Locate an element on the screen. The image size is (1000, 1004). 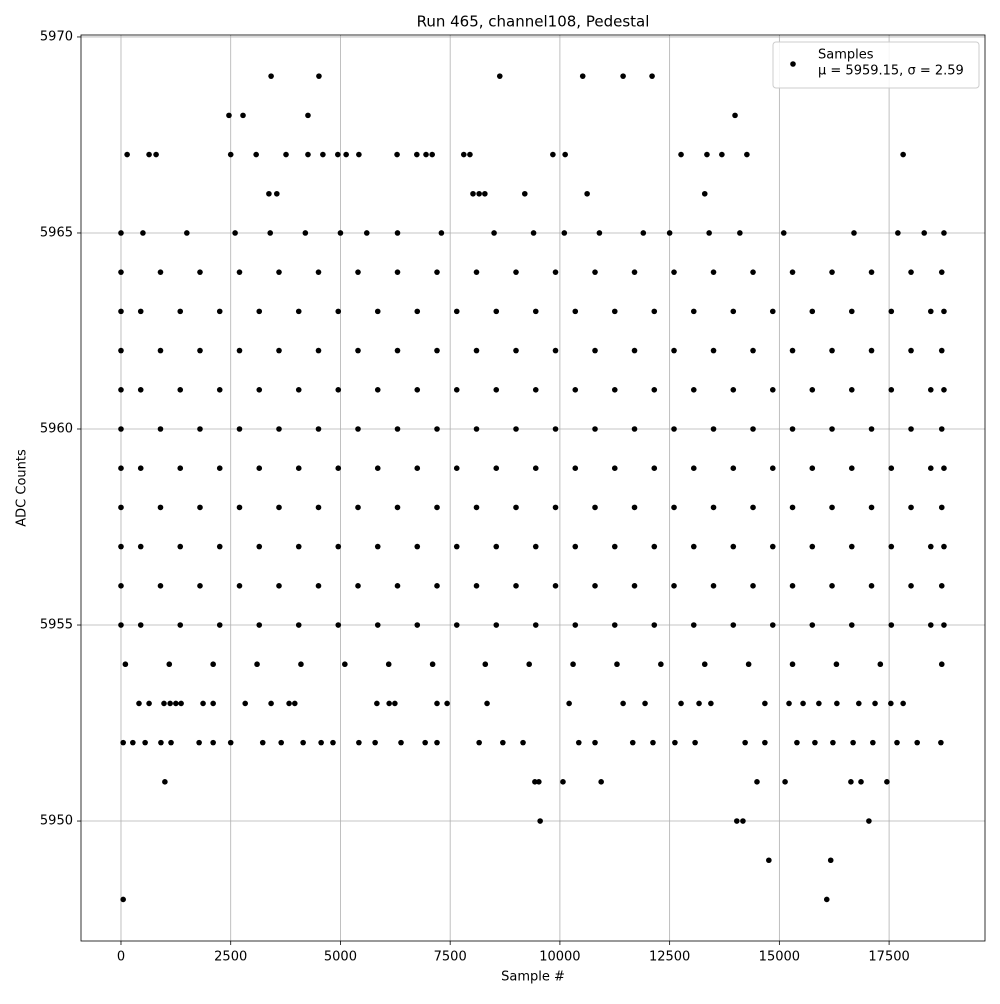
y-tick-label: 5955 is located at coordinates (56, 625).